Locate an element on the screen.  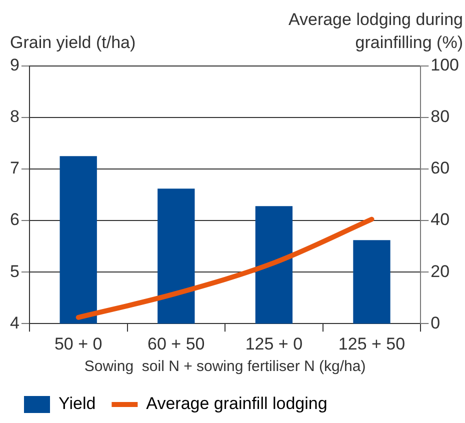
y-tick-label: 4 is located at coordinates (15, 322).